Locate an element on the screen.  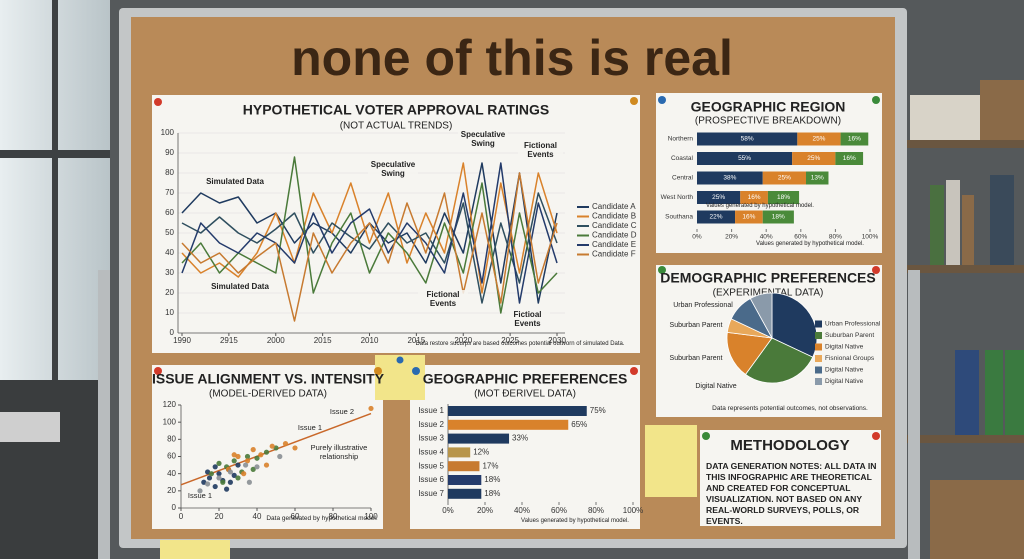
annotation: Fictioal Events is located at coordinates (527, 319).